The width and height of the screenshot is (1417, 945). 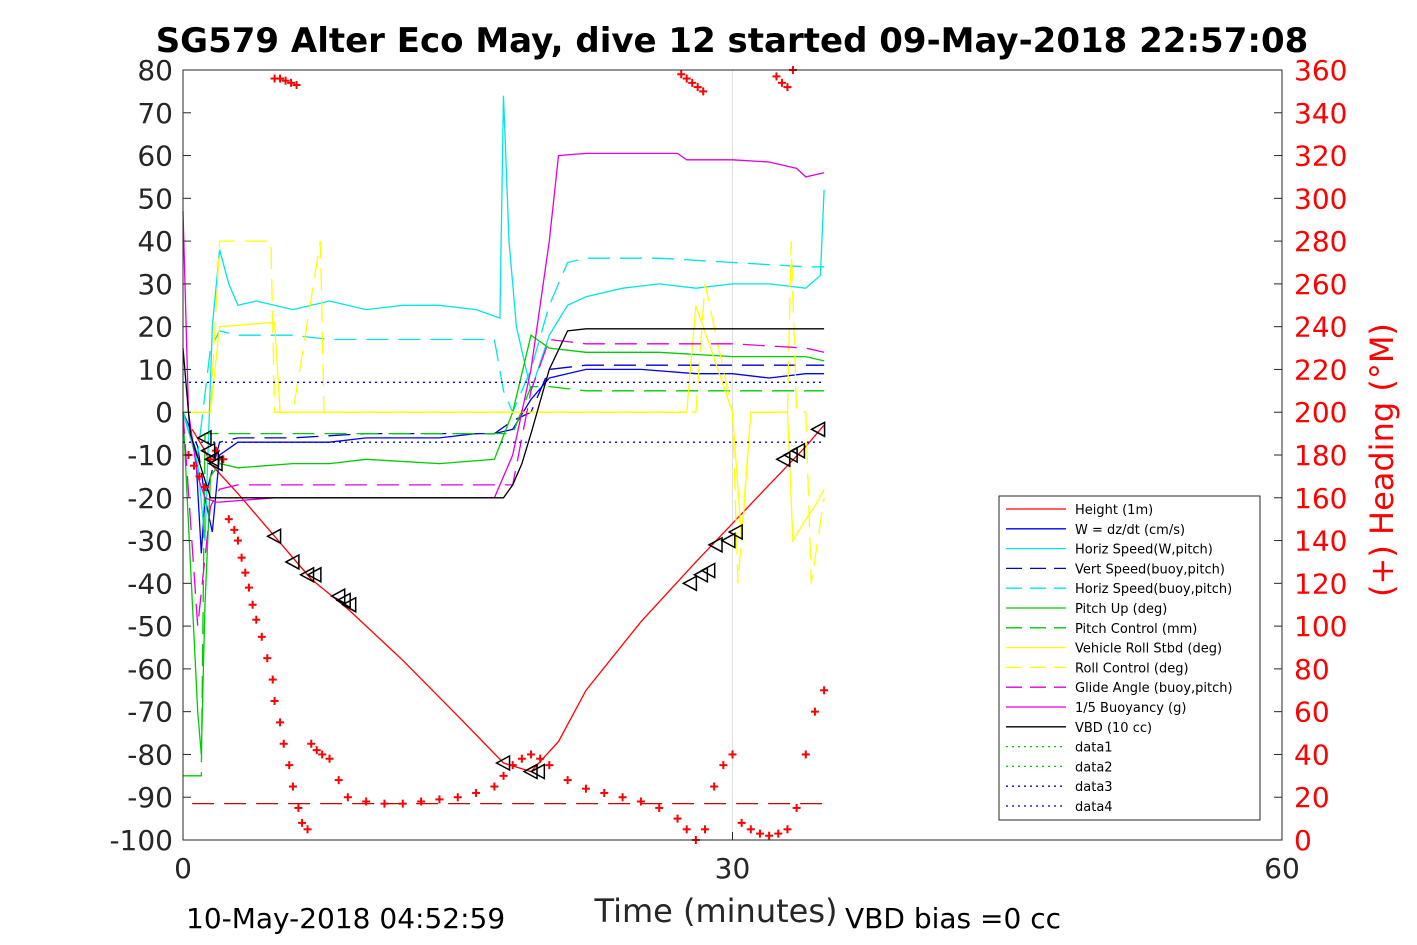 I want to click on legend-label: W = dz/dt (cm/s), so click(x=1130, y=530).